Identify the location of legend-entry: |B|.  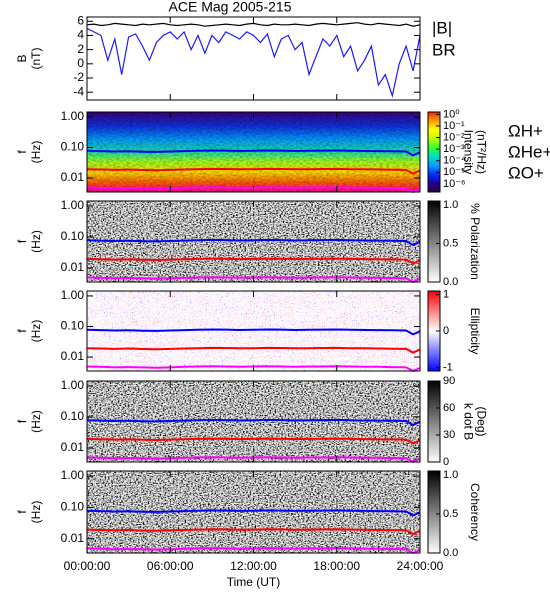
(442, 27).